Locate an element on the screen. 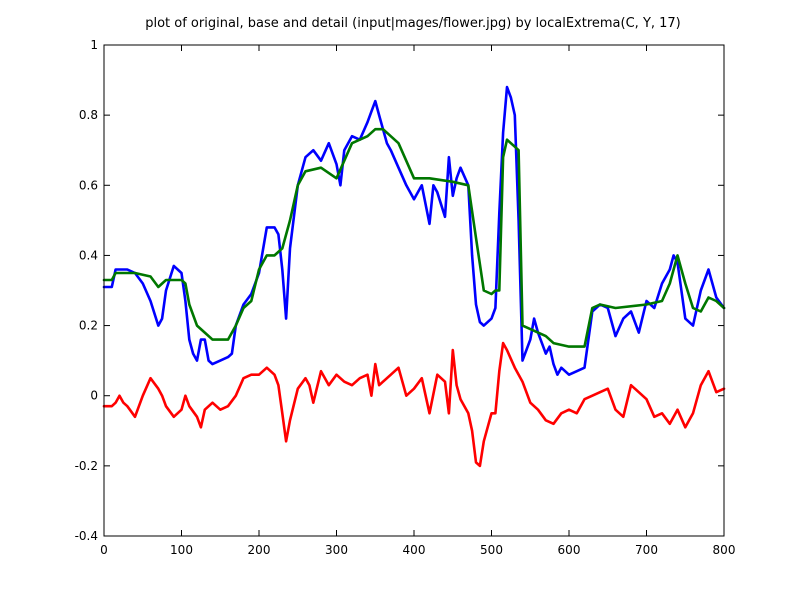 This screenshot has height=600, width=800. x-tick-label-3: 300 is located at coordinates (336, 550).